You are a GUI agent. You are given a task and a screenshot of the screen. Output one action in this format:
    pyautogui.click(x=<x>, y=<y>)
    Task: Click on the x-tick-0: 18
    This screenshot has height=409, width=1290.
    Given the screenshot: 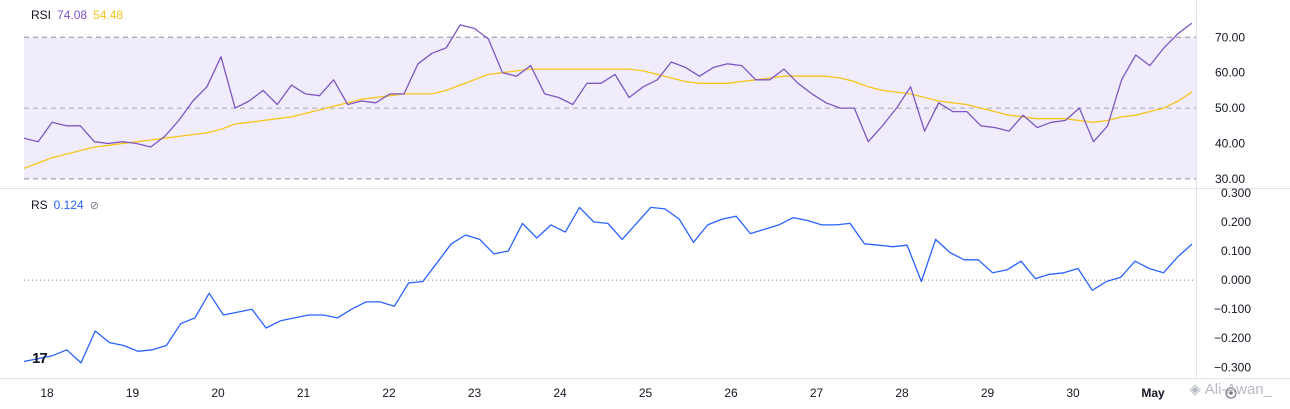 What is the action you would take?
    pyautogui.click(x=47, y=393)
    